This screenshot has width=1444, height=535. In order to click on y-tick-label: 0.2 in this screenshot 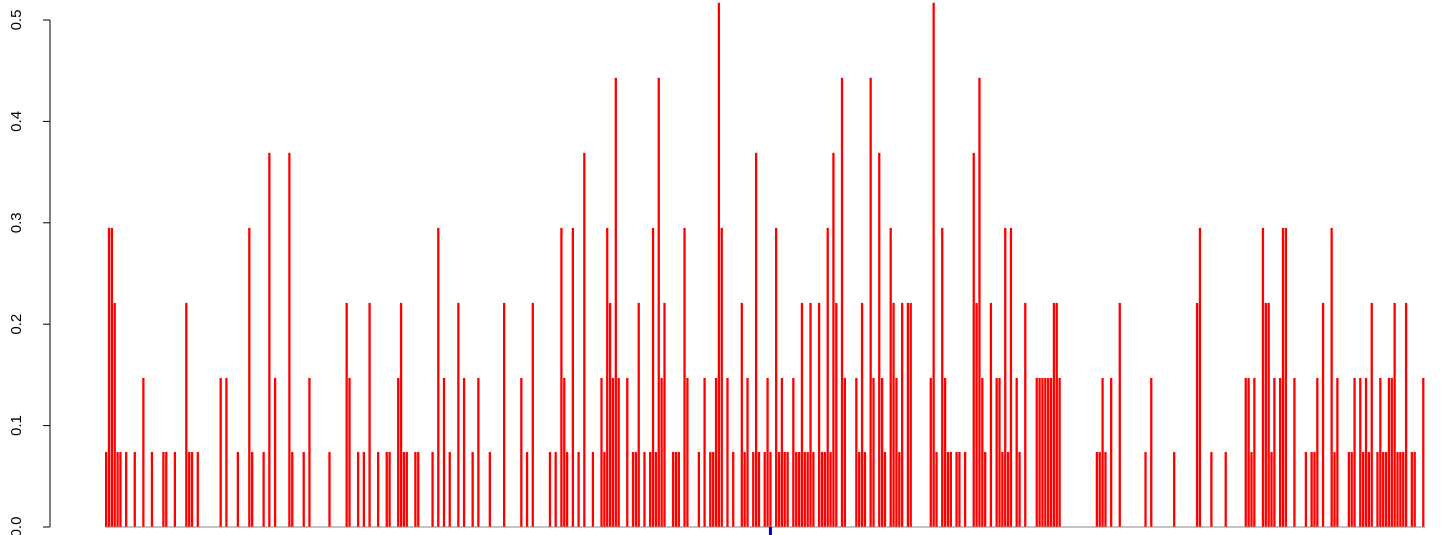, I will do `click(16, 324)`.